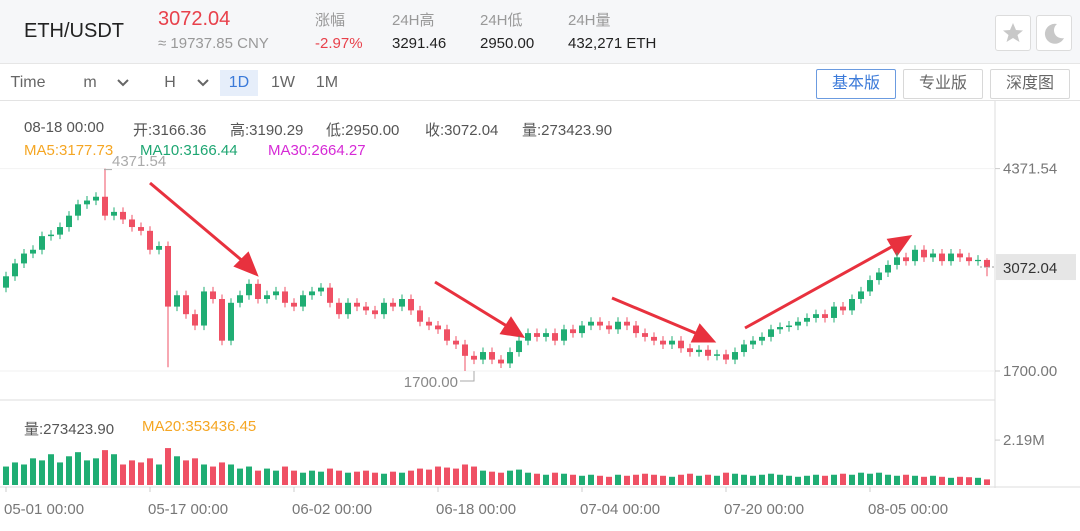  I want to click on interval-tab: m, so click(90, 82).